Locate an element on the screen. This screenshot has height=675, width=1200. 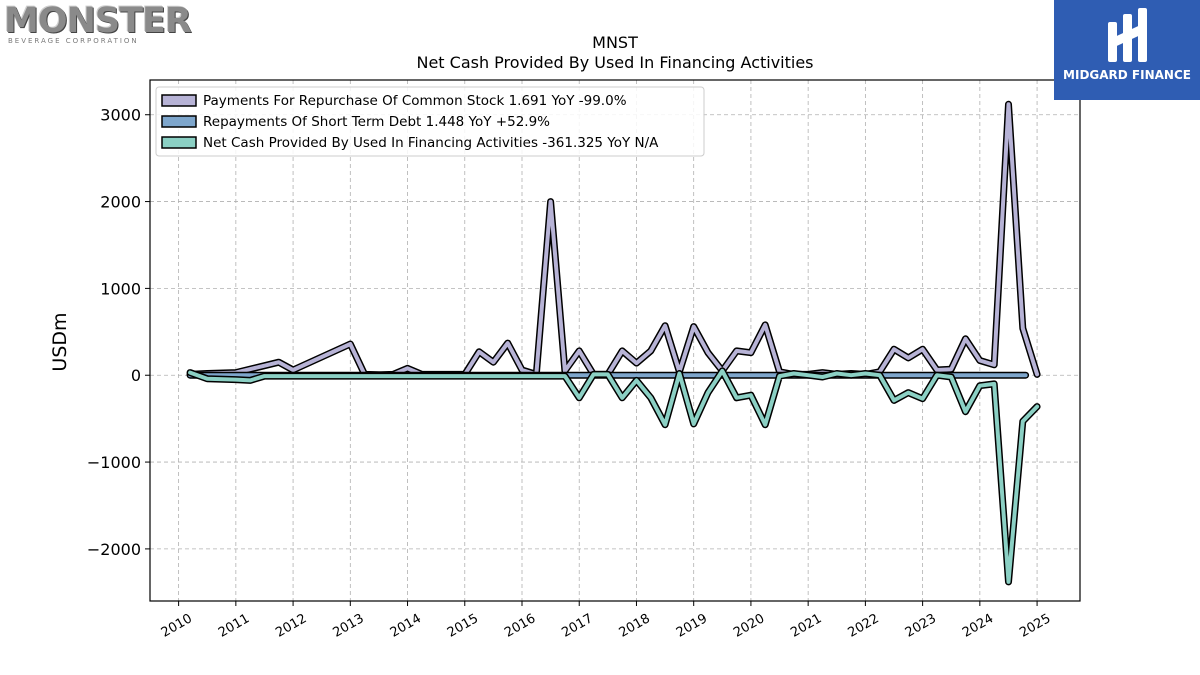
x-tick-label: 2013 is located at coordinates (348, 626).